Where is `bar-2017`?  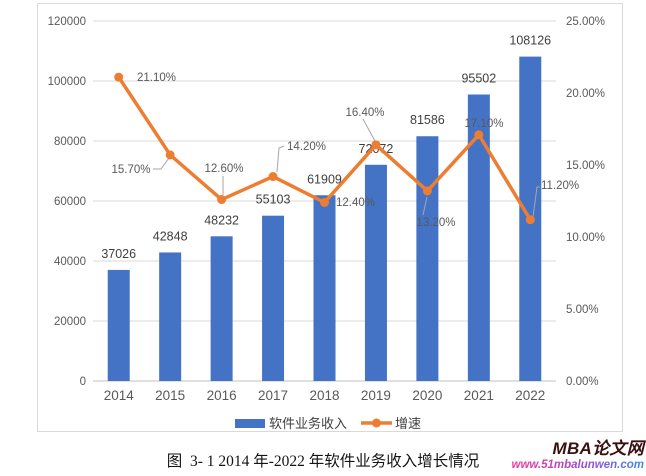
bar-2017 is located at coordinates (273, 298).